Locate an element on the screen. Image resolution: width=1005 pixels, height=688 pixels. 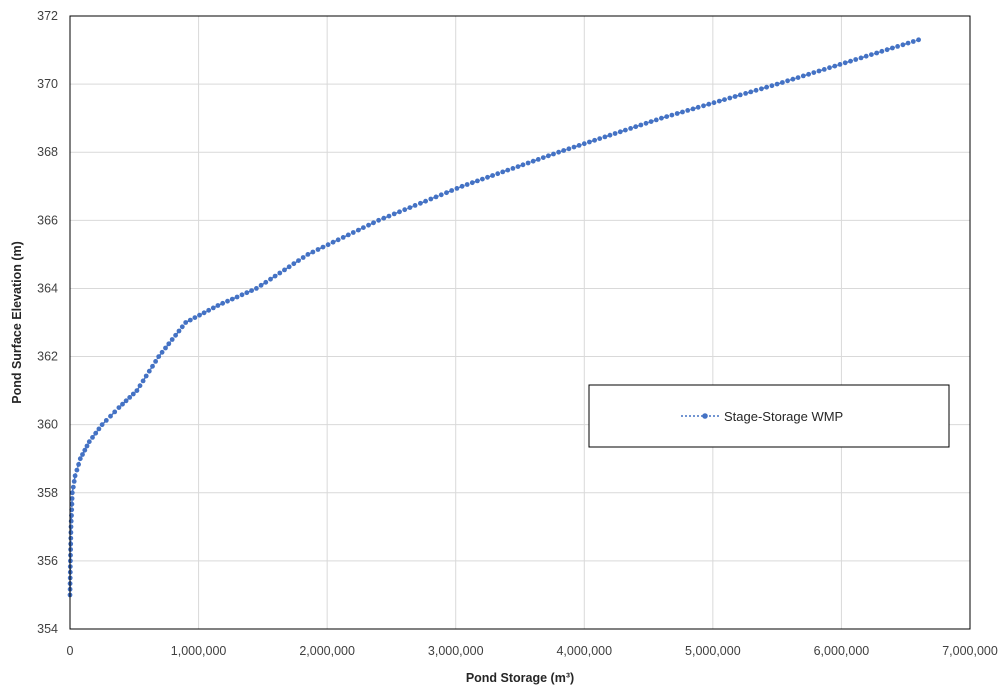
legend-label: Stage-Storage WMP is located at coordinates (783, 416).